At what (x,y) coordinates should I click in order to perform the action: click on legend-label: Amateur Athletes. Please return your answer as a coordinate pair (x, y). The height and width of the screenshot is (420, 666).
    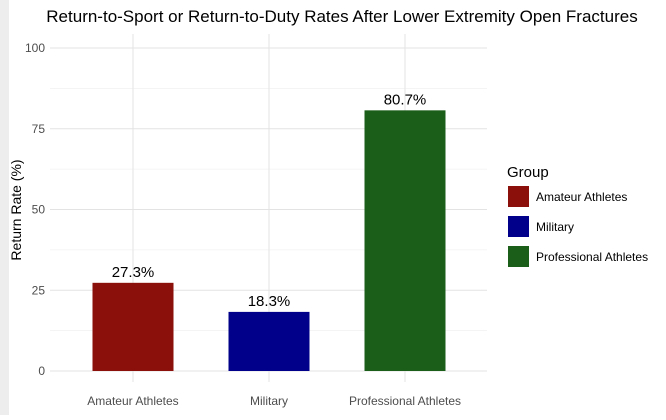
    Looking at the image, I should click on (581, 197).